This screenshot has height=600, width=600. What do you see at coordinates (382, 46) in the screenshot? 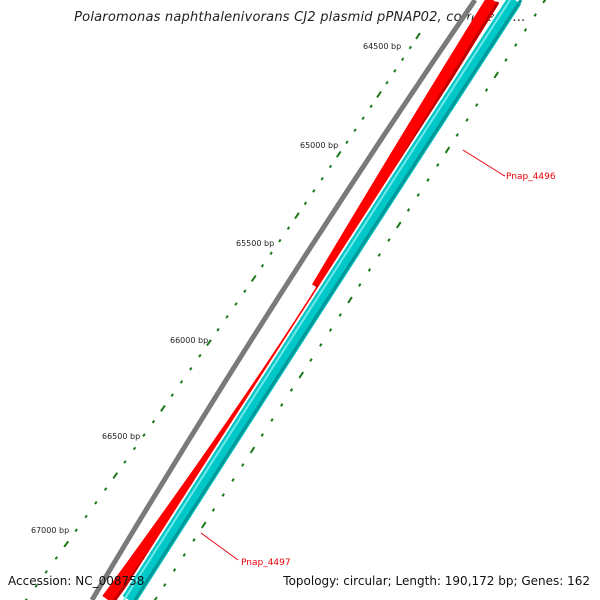
I see `ruler-label-64500: 64500 bp` at bounding box center [382, 46].